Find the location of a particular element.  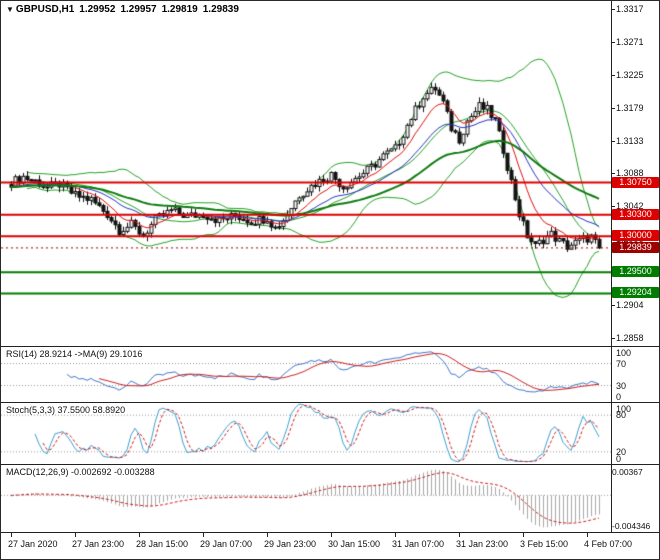

time-axis-label: 27 Jan 23:00 is located at coordinates (98, 544).